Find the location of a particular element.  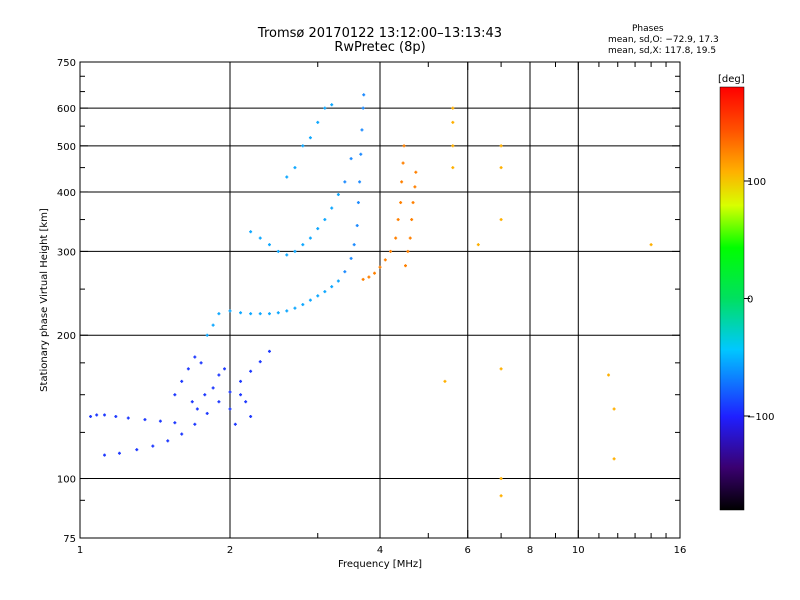

phases-x-stats: mean, sd,X: 117.8, 19.5 is located at coordinates (662, 51).